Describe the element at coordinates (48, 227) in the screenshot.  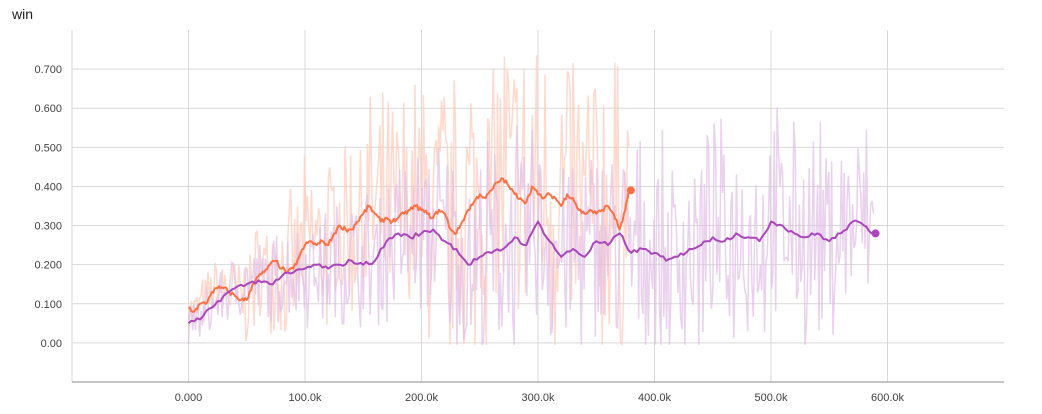
I see `y-tick-label: 0.300` at that location.